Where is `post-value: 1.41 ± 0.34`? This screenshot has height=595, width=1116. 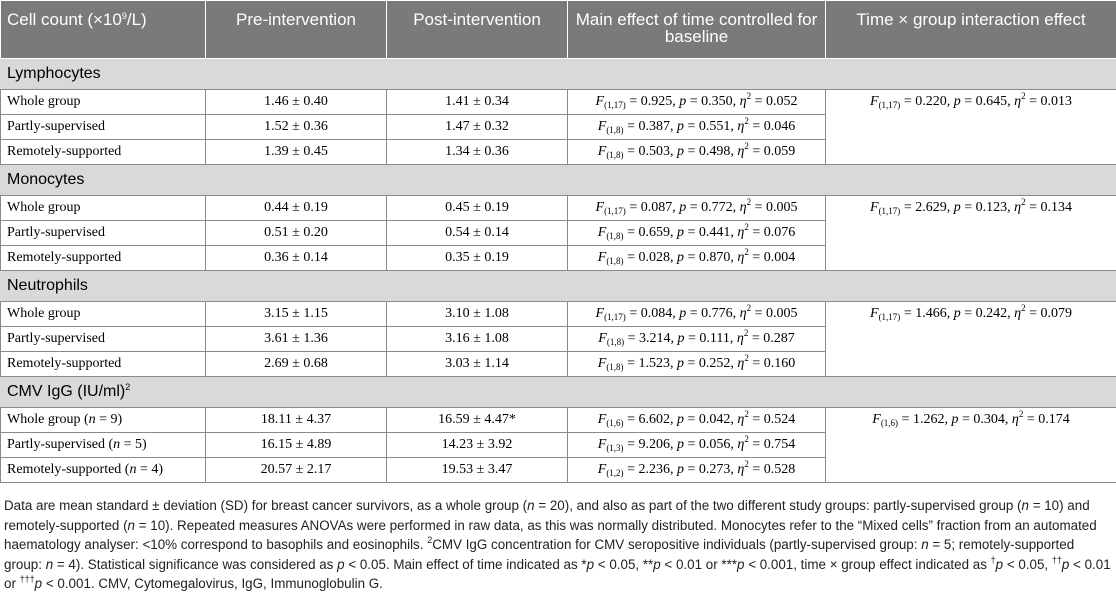
post-value: 1.41 ± 0.34 is located at coordinates (477, 102).